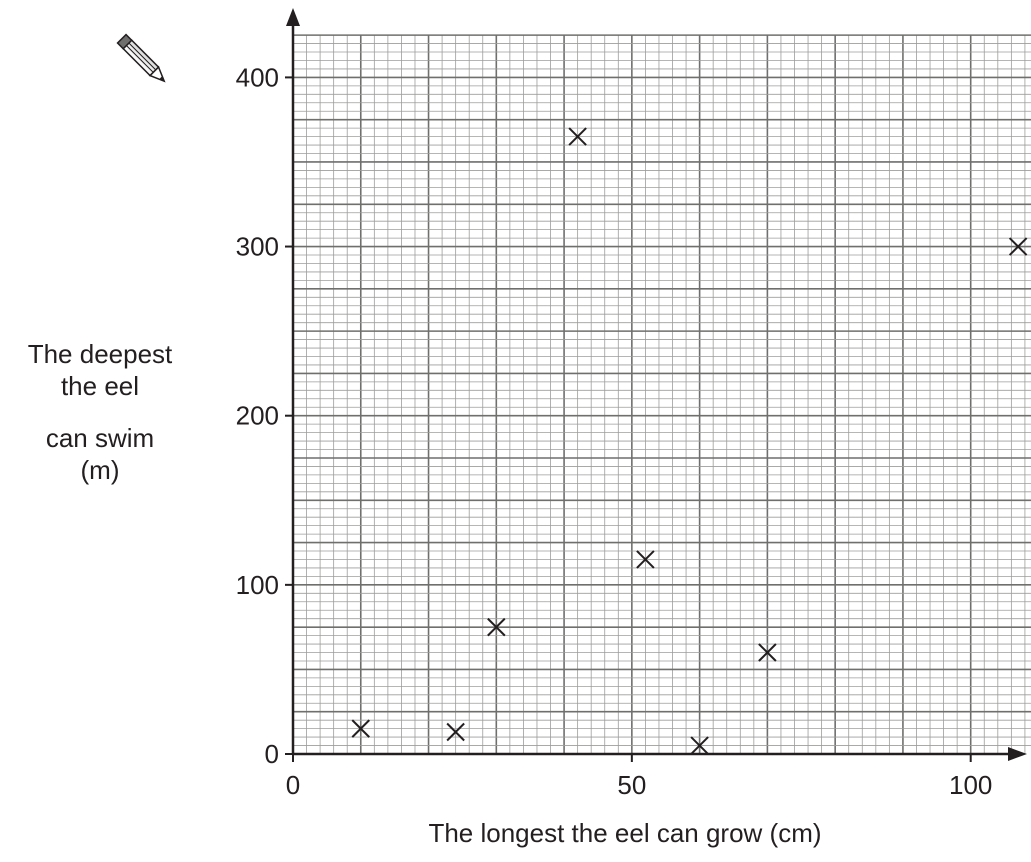 The image size is (1031, 862). I want to click on y-tick-label: 0, so click(272, 754).